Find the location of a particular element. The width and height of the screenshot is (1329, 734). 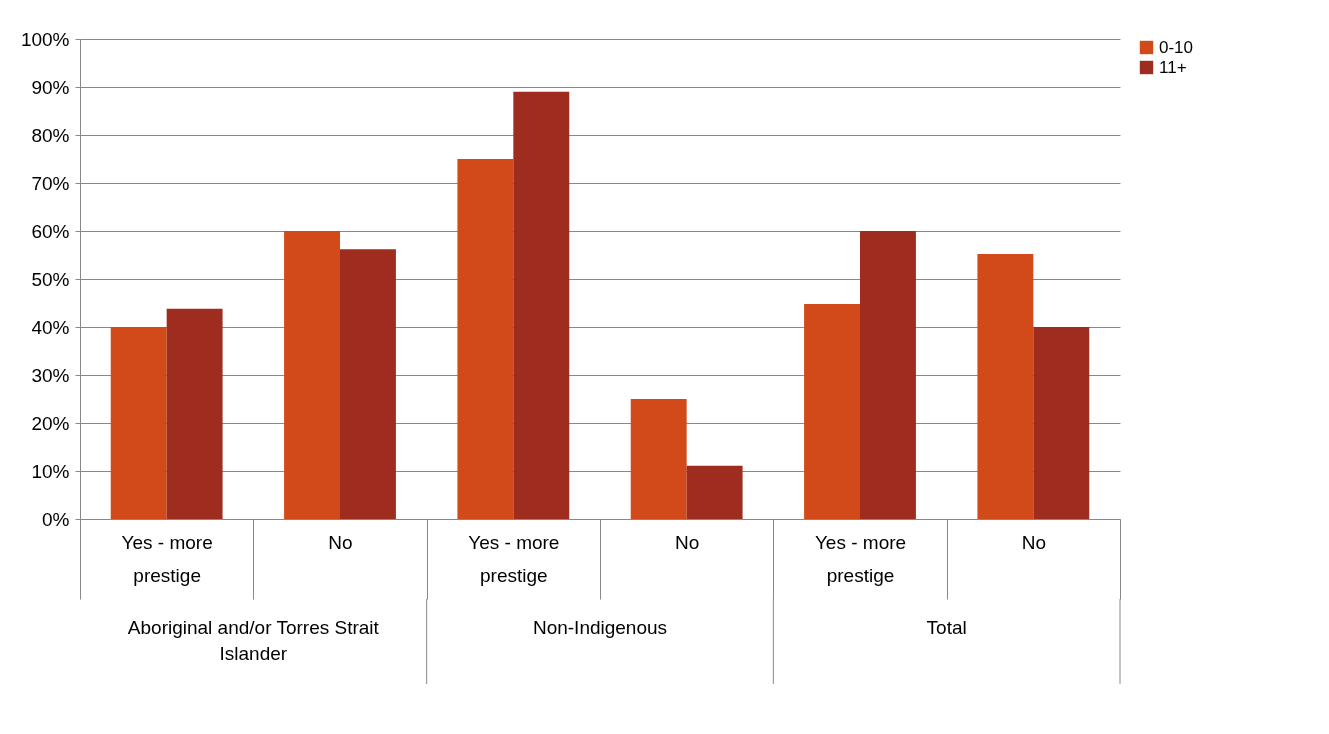

y-tick-label: 40% is located at coordinates (50, 327).